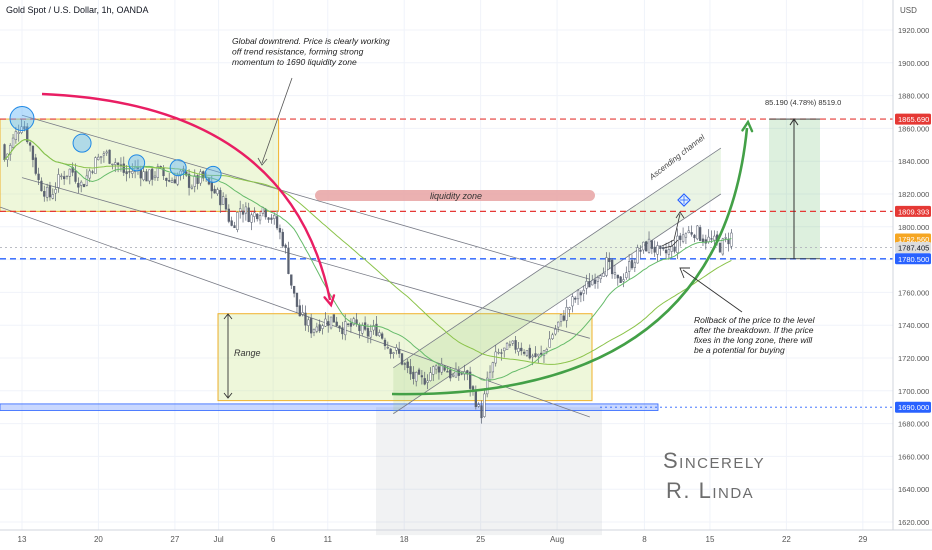 The image size is (932, 550). Describe the element at coordinates (913, 391) in the screenshot. I see `price-tick-label: 1700.000` at that location.